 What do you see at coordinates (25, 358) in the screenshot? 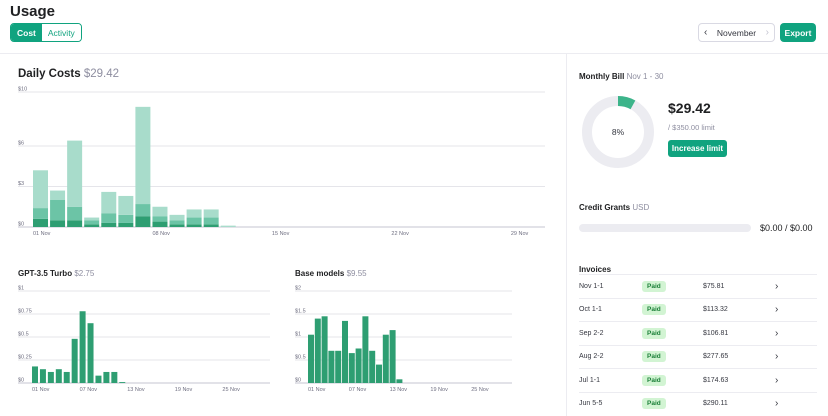
I see `y-tick-label: $0.25` at bounding box center [25, 358].